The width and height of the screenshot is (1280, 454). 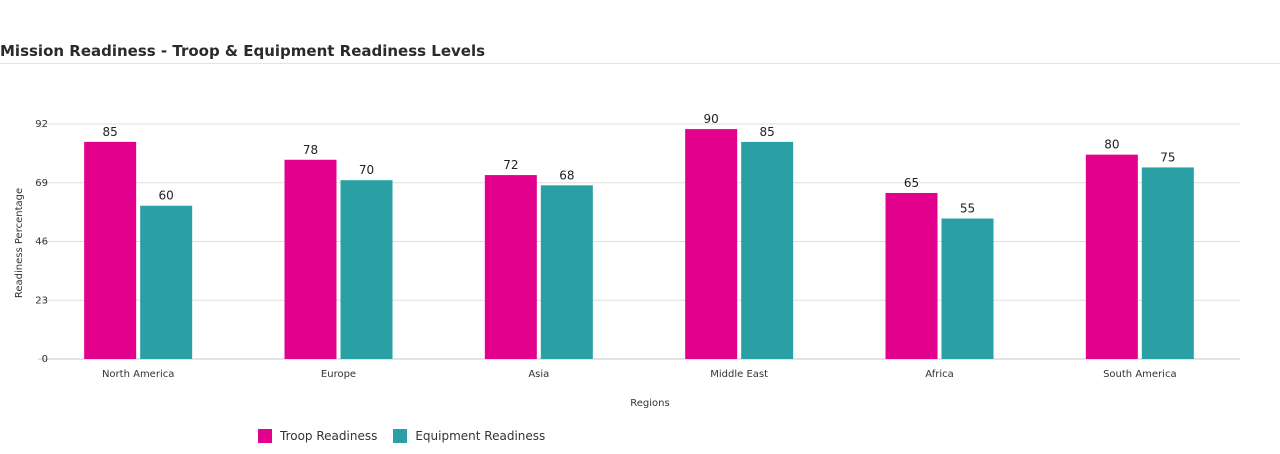 I want to click on data-label: 78, so click(x=310, y=150).